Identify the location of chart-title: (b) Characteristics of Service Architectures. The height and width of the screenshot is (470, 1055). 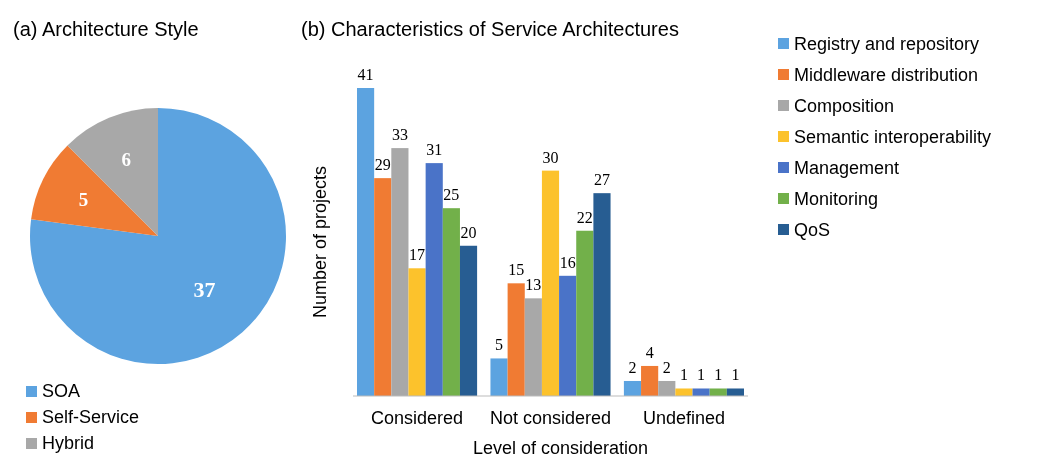
(490, 29).